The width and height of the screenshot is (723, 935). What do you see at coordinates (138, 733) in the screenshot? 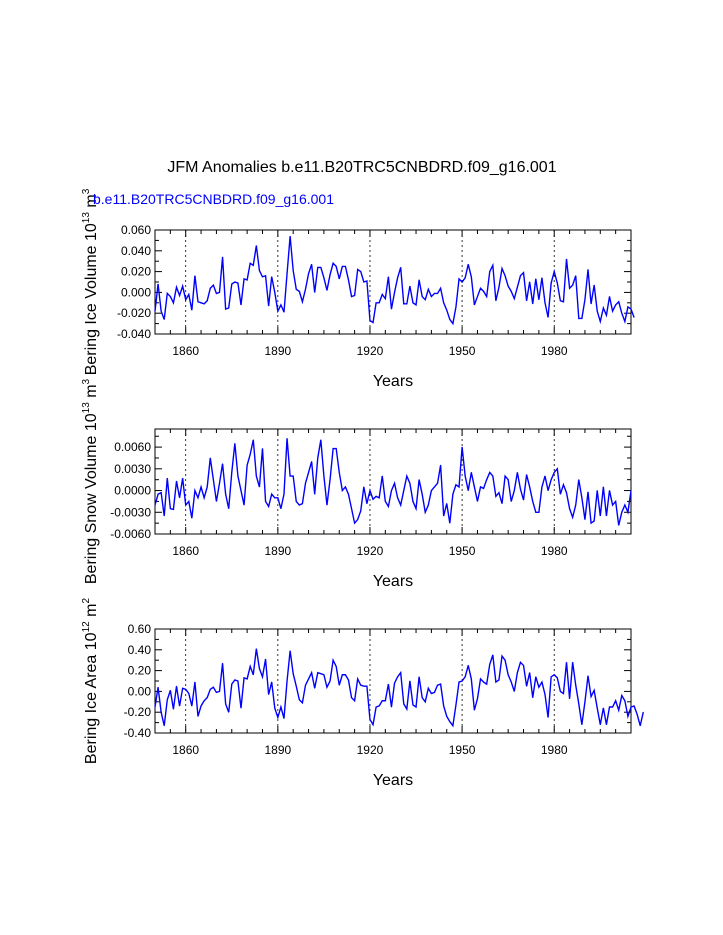
I see `y-tick-label: -0.40` at bounding box center [138, 733].